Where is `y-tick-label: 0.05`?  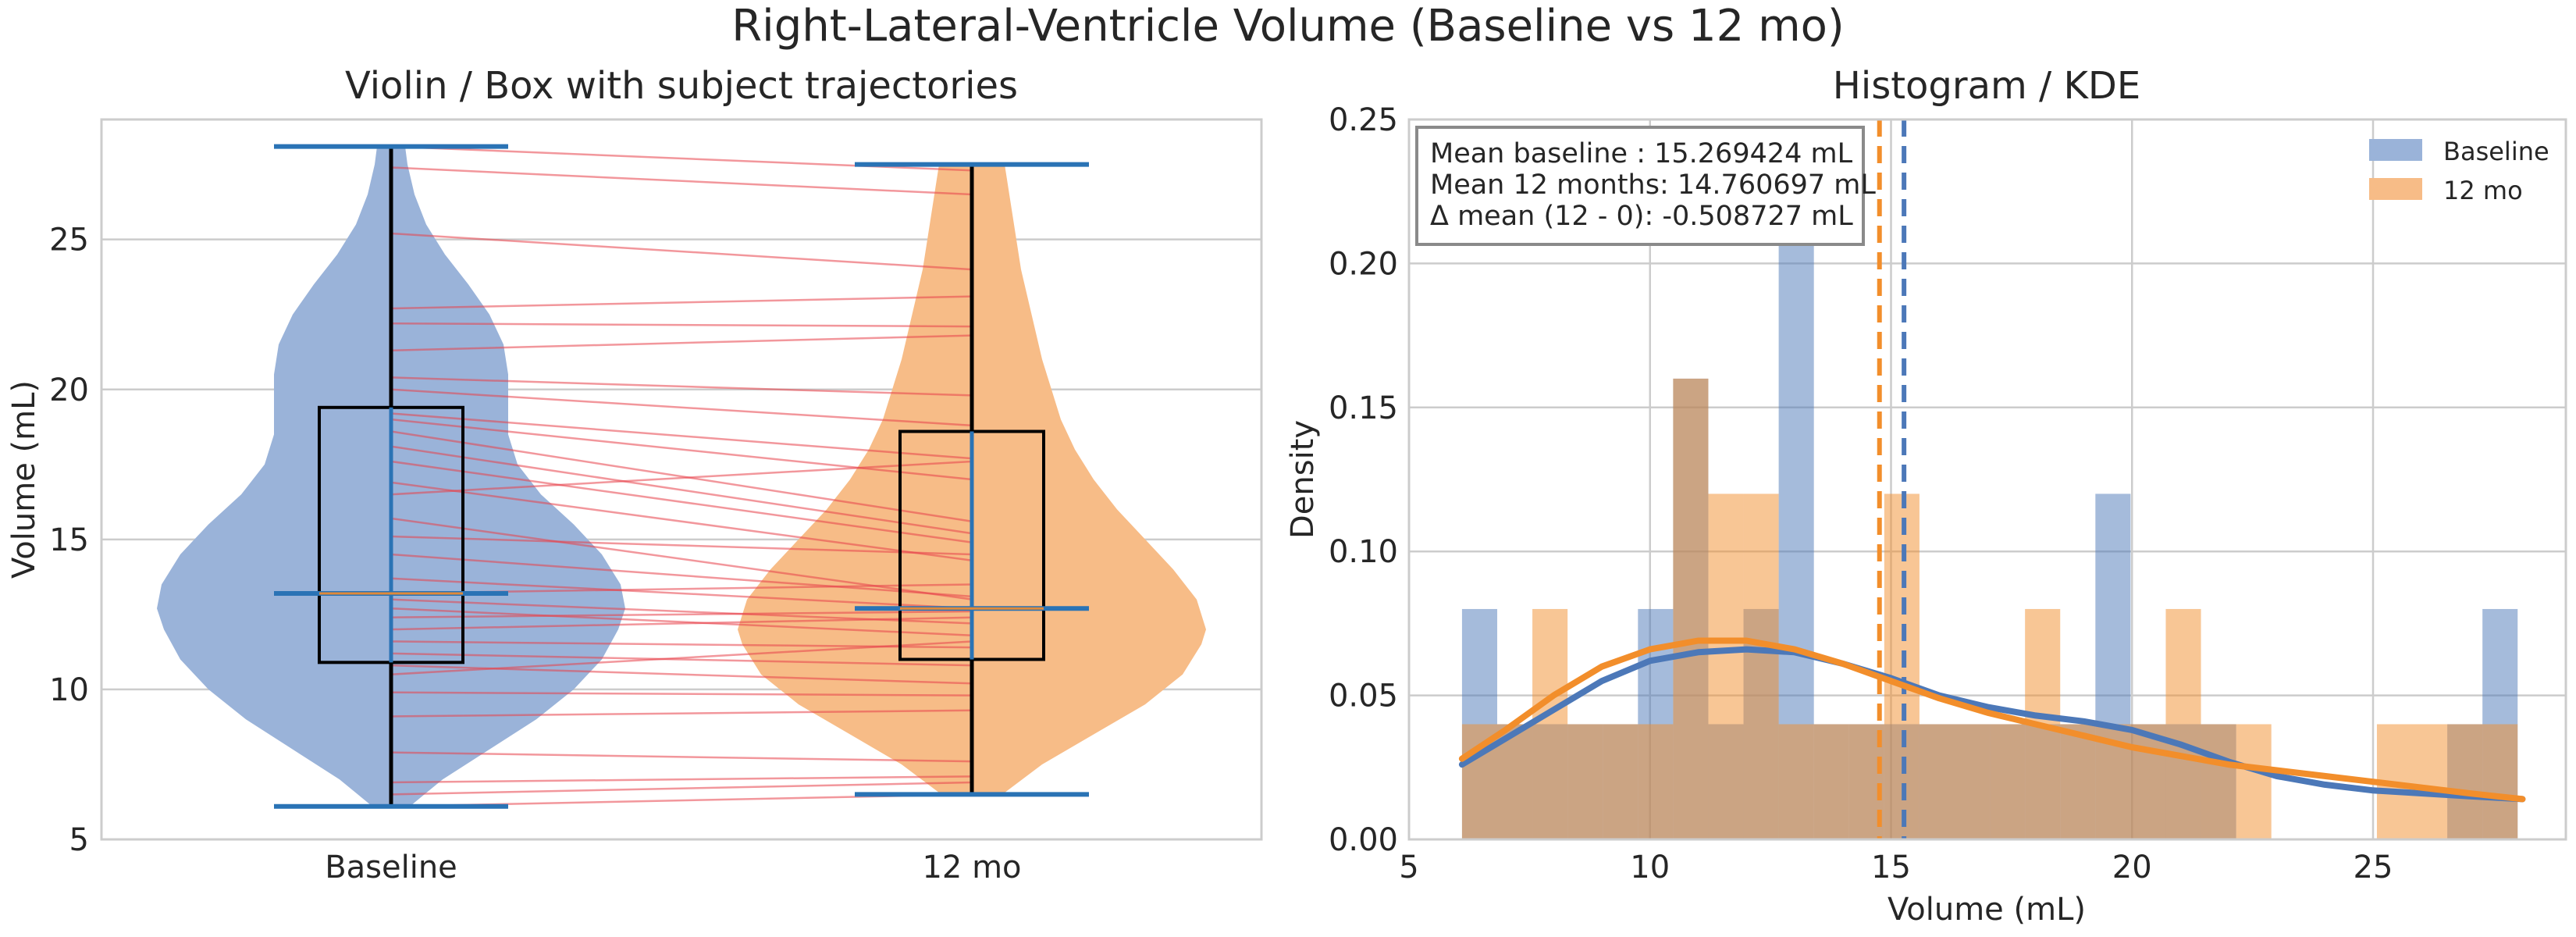
y-tick-label: 0.05 is located at coordinates (1363, 696).